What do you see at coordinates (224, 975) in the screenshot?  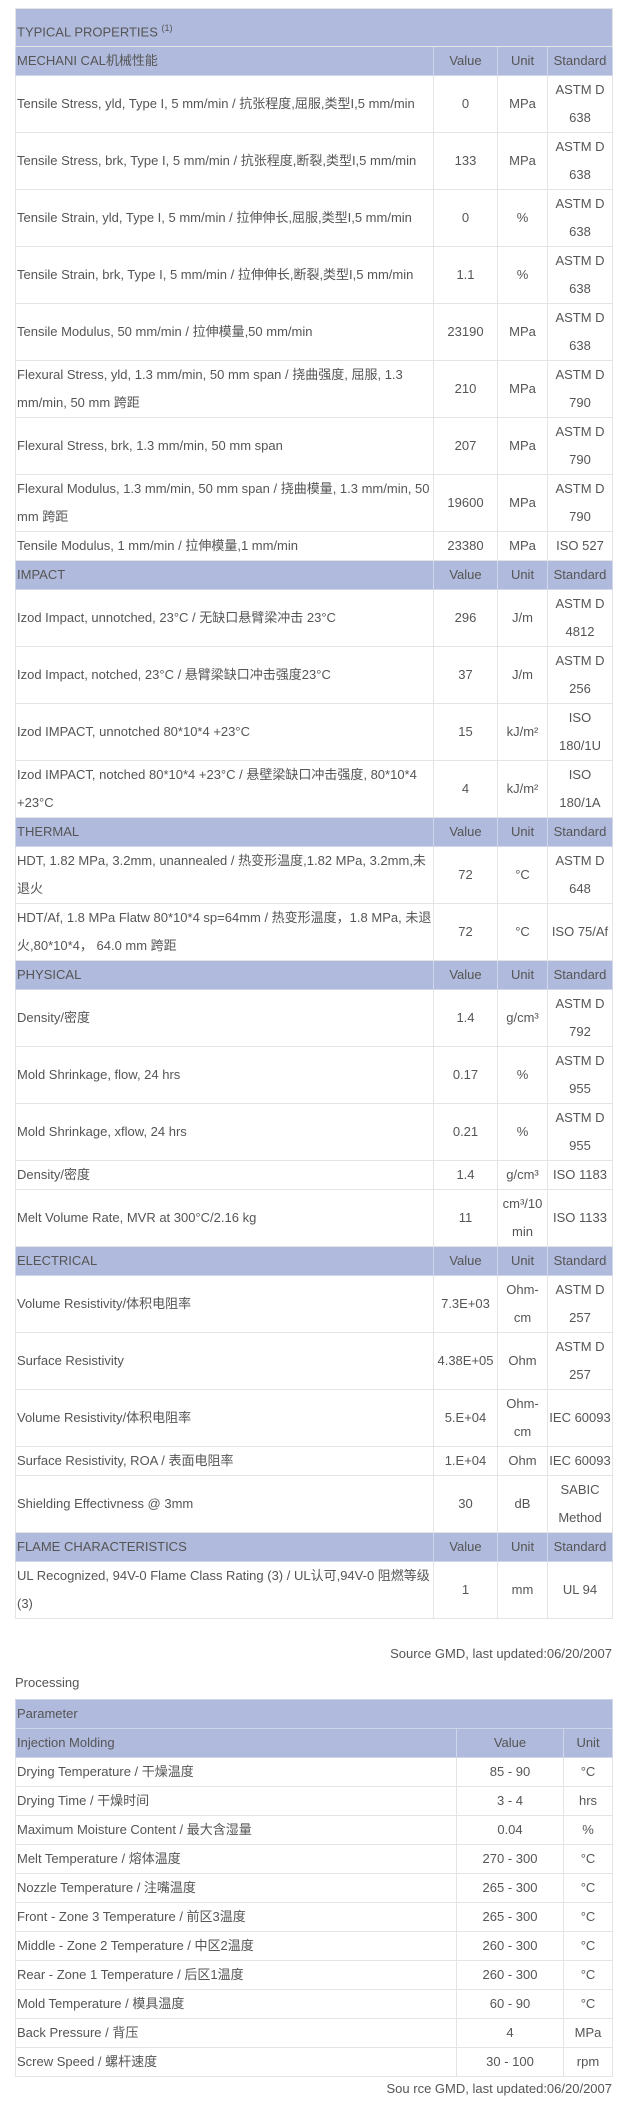 I see `section-name: PHYSICAL` at bounding box center [224, 975].